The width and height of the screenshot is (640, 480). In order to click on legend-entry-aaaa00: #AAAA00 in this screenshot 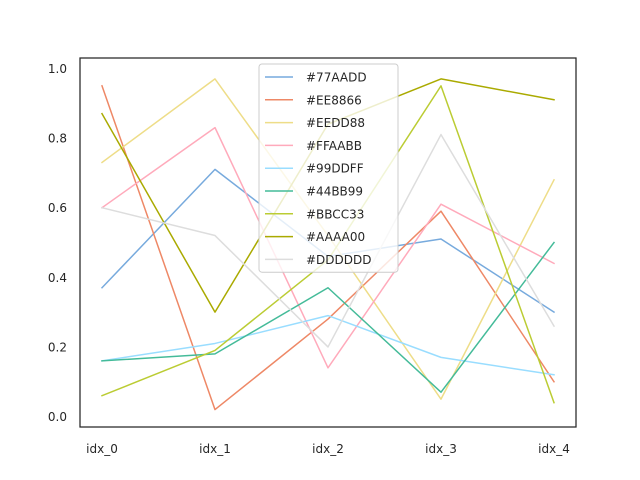, I will do `click(315, 237)`.